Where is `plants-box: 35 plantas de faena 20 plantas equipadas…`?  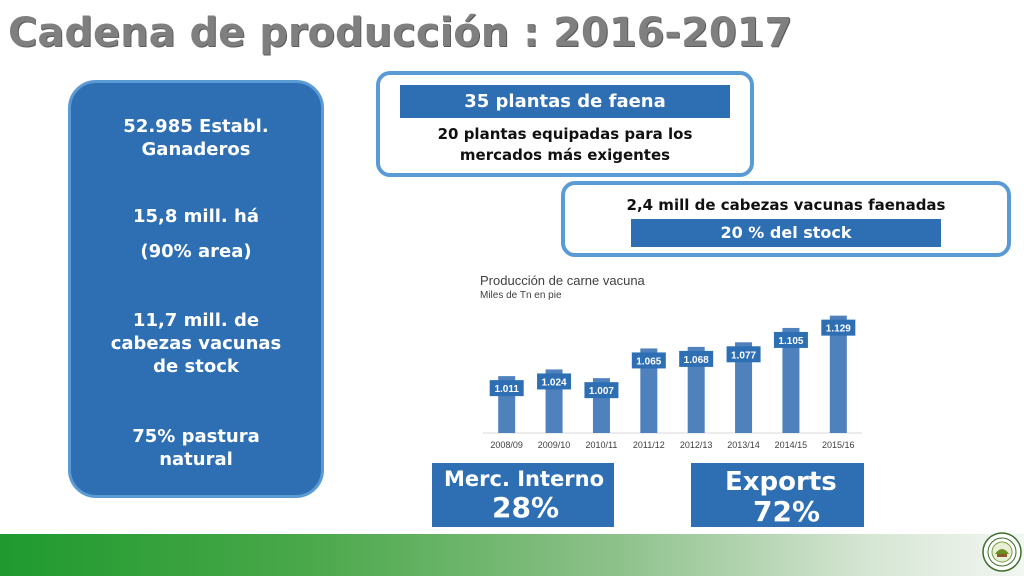
plants-box: 35 plantas de faena 20 plantas equipadas… is located at coordinates (565, 124).